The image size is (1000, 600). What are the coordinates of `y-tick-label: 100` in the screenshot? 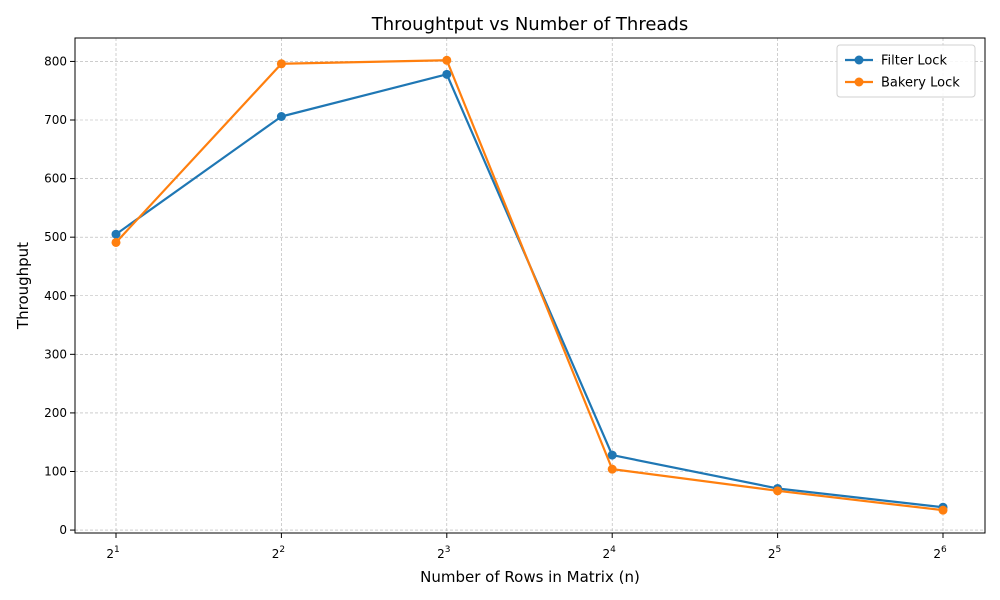 It's located at (55, 471).